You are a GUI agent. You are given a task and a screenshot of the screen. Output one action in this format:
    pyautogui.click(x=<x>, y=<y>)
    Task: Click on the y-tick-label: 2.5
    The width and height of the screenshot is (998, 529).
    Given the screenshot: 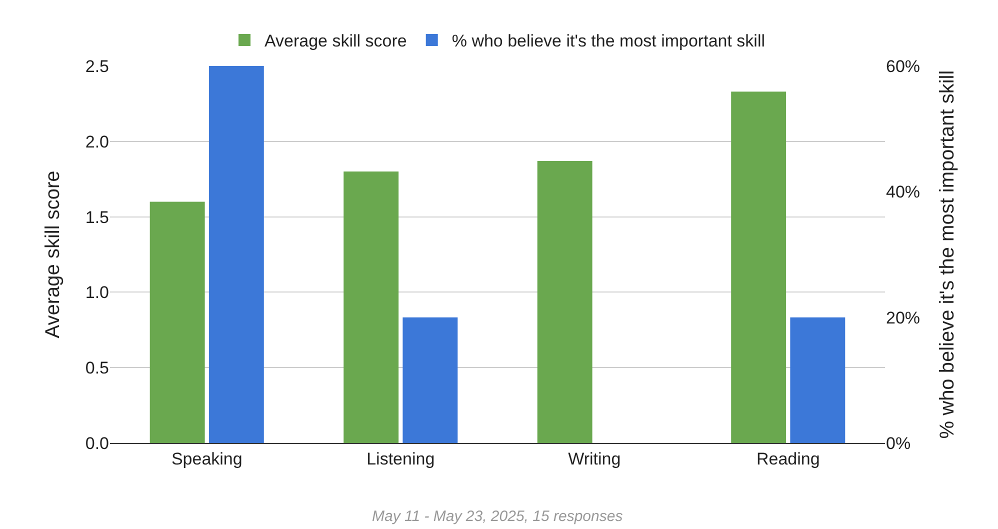 What is the action you would take?
    pyautogui.click(x=97, y=66)
    